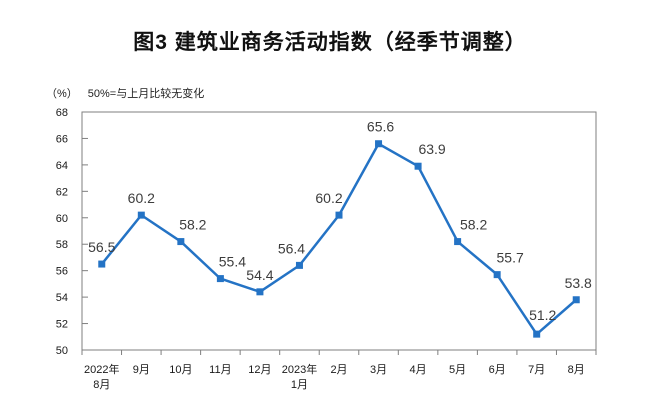 Image resolution: width=660 pixels, height=419 pixels. I want to click on y-axis-tick-label: 58, so click(62, 245).